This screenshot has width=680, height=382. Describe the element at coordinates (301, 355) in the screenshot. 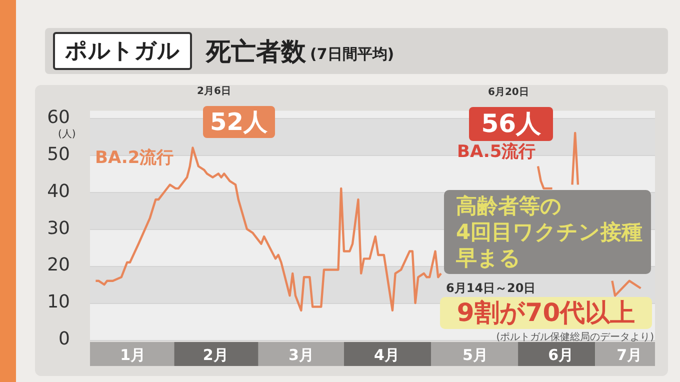

I see `x-tick-label: 3月` at that location.